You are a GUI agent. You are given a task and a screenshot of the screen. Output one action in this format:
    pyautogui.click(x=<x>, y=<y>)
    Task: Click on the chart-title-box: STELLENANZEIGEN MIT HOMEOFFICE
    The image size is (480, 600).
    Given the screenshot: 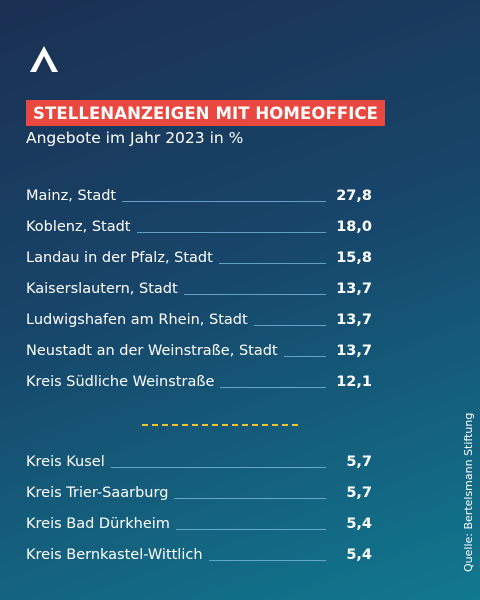 What is the action you would take?
    pyautogui.click(x=206, y=113)
    